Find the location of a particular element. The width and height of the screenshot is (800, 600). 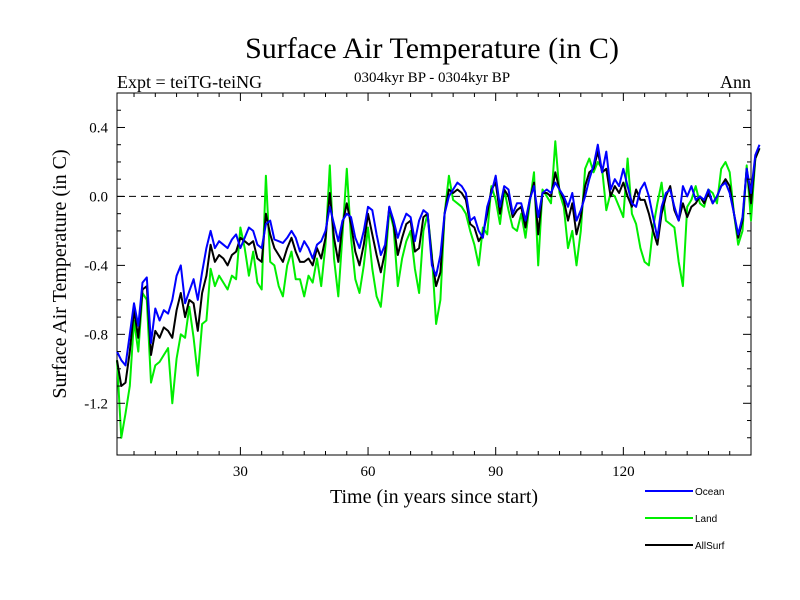

experiment-label: Expt = teiTG-teiNG is located at coordinates (189, 82).